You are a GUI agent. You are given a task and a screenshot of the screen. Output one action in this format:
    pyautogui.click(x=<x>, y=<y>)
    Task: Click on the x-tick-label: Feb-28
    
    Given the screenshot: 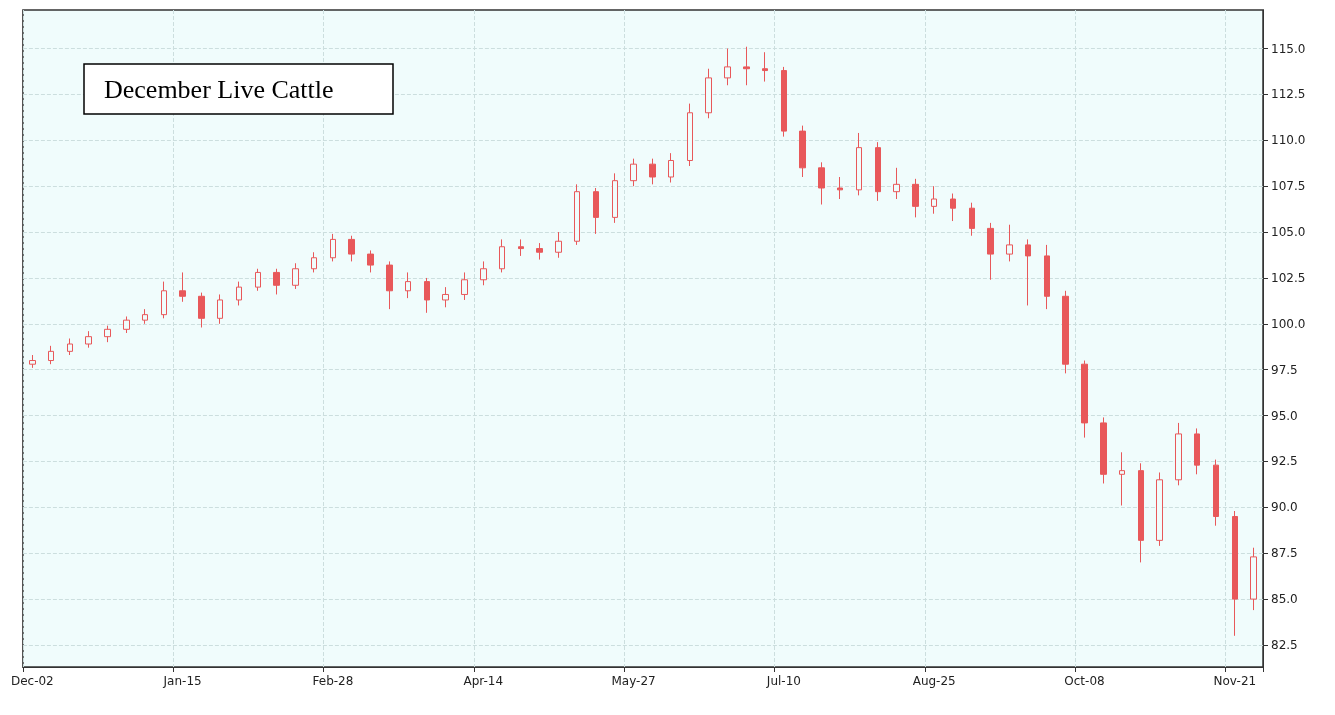 What is the action you would take?
    pyautogui.click(x=333, y=681)
    